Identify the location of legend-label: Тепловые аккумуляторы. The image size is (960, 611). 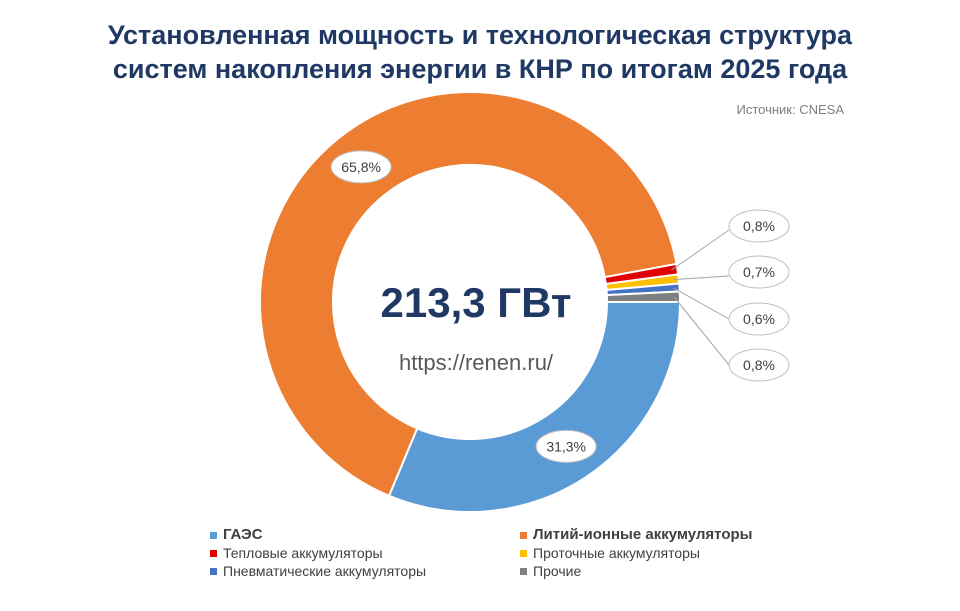
(303, 553).